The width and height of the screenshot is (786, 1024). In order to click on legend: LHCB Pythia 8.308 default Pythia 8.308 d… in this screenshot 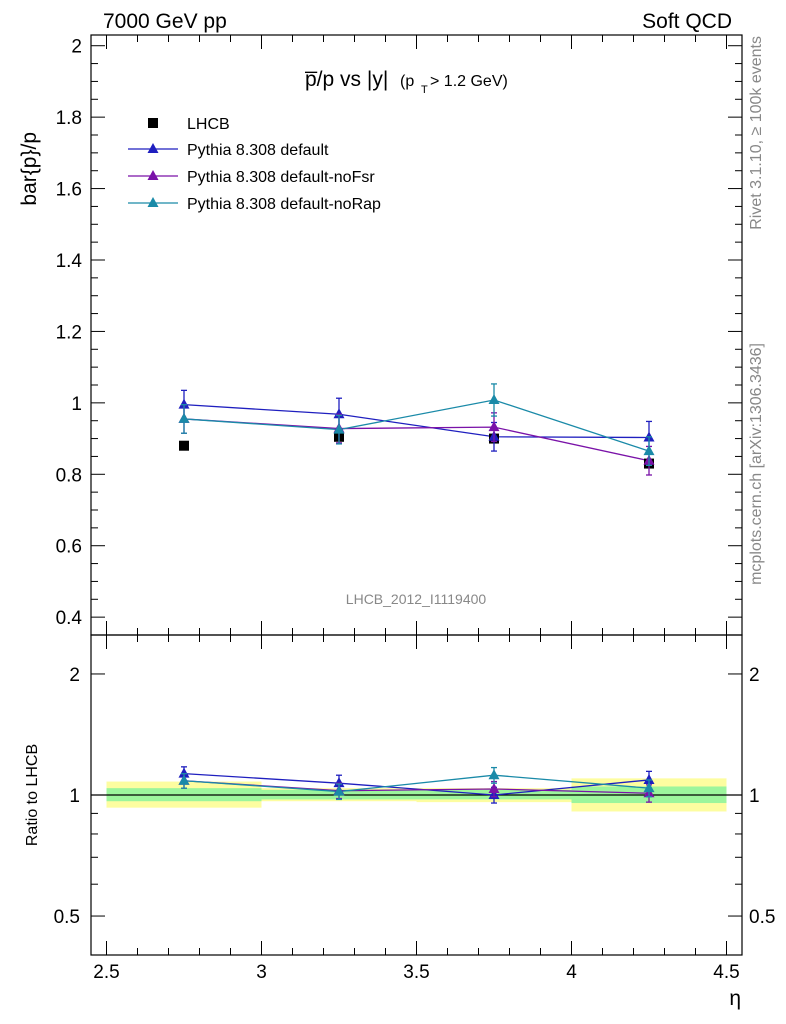, I will do `click(254, 164)`.